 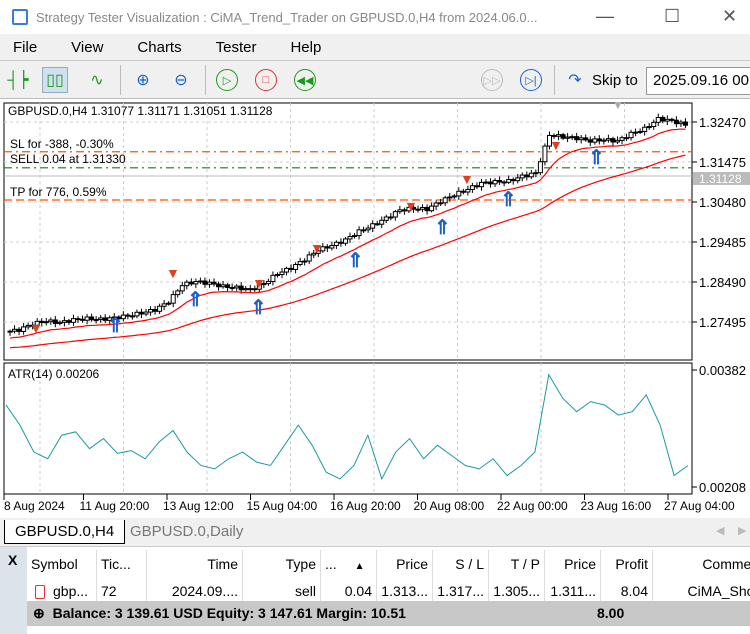 What do you see at coordinates (198, 506) in the screenshot?
I see `time-tick-label: 13 Aug 12:00` at bounding box center [198, 506].